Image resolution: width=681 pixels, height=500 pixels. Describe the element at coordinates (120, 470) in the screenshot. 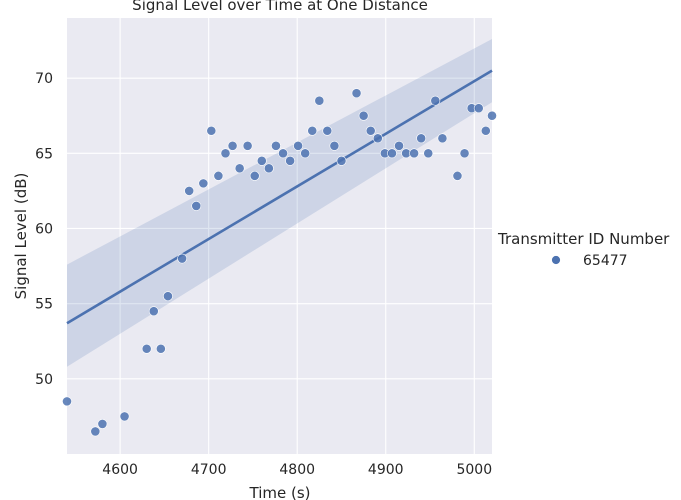

I see `x-tick-label: 4600` at that location.